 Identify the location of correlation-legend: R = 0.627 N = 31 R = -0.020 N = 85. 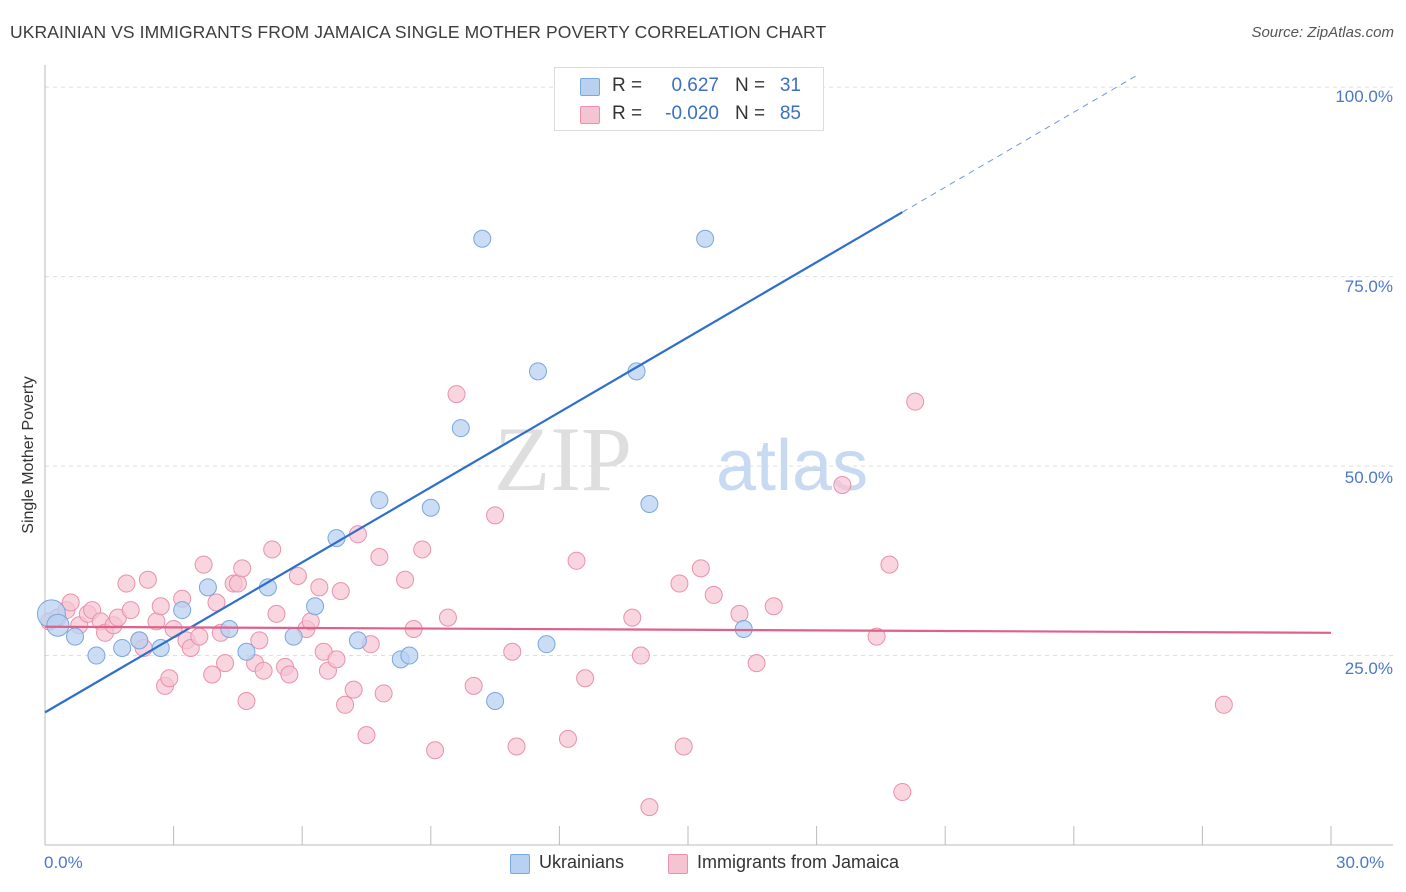
(689, 99).